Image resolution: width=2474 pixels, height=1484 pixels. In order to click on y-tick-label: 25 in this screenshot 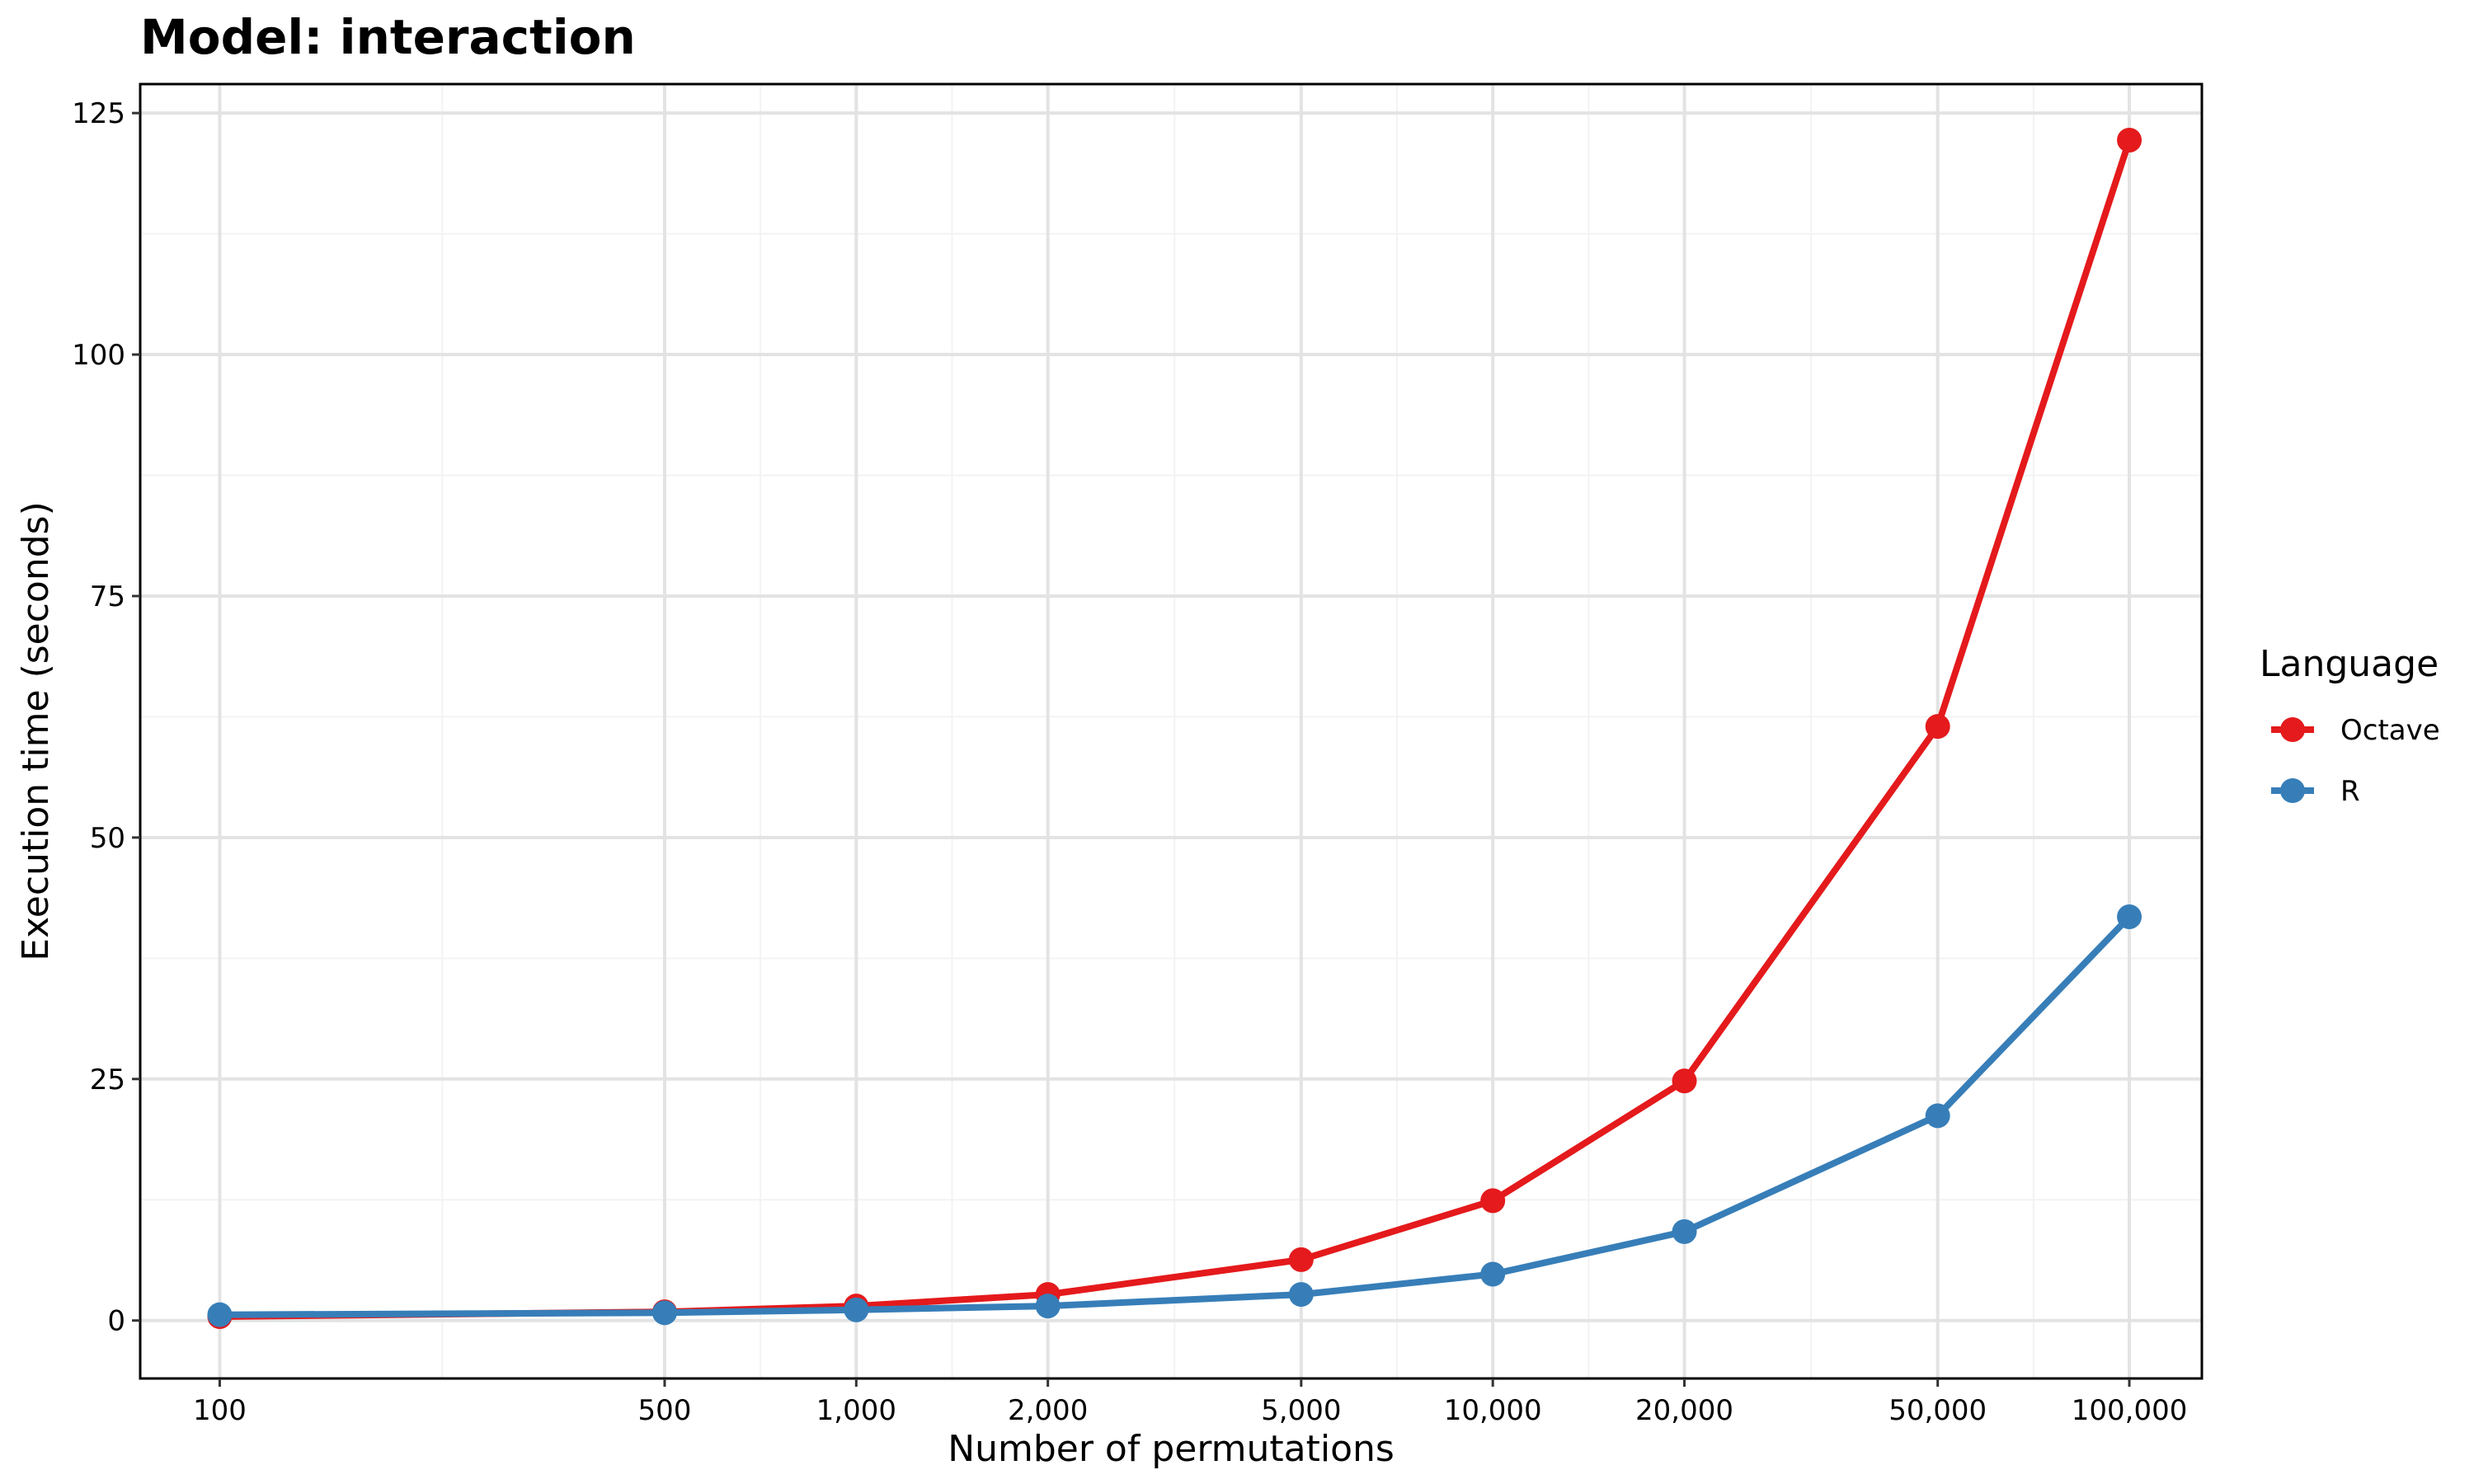, I will do `click(107, 1080)`.